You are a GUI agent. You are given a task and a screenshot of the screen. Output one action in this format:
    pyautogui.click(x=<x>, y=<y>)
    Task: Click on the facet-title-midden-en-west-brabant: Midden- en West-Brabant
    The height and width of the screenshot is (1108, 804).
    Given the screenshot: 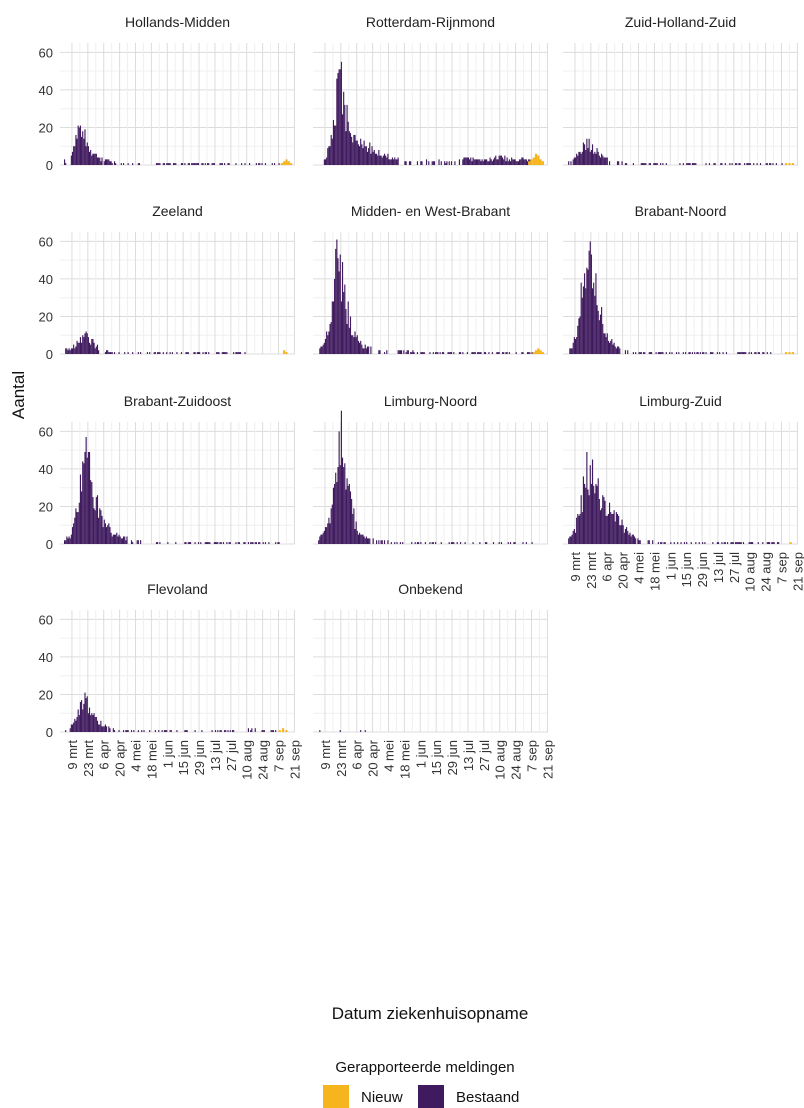 What is the action you would take?
    pyautogui.click(x=430, y=211)
    